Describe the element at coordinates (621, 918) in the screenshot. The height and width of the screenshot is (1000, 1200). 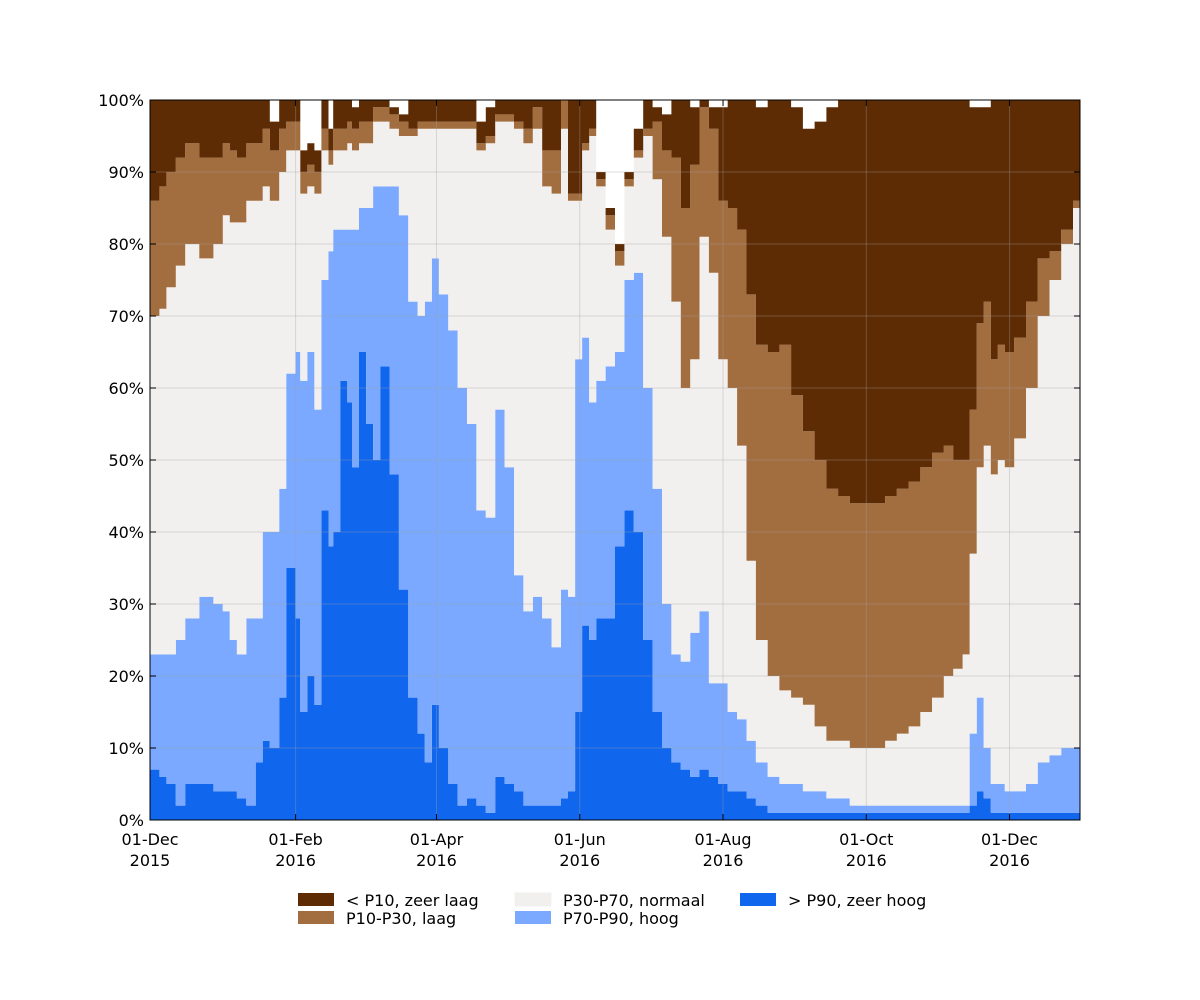
I see `legend-label: P70-P90, hoog` at that location.